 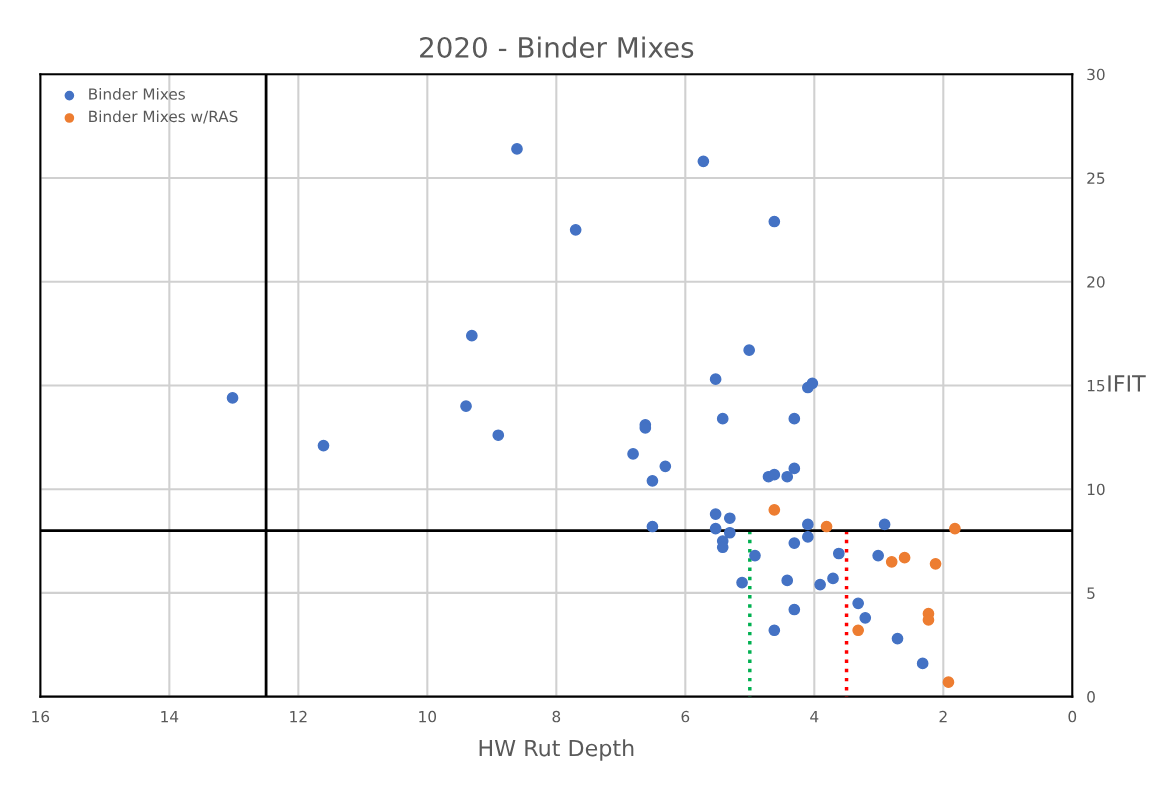 What do you see at coordinates (1096, 178) in the screenshot?
I see `y-tick-label: 25` at bounding box center [1096, 178].